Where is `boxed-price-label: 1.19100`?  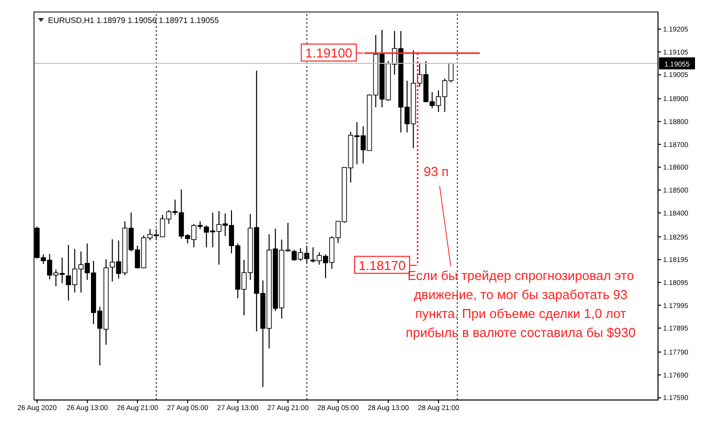 boxed-price-label: 1.19100 is located at coordinates (332, 53).